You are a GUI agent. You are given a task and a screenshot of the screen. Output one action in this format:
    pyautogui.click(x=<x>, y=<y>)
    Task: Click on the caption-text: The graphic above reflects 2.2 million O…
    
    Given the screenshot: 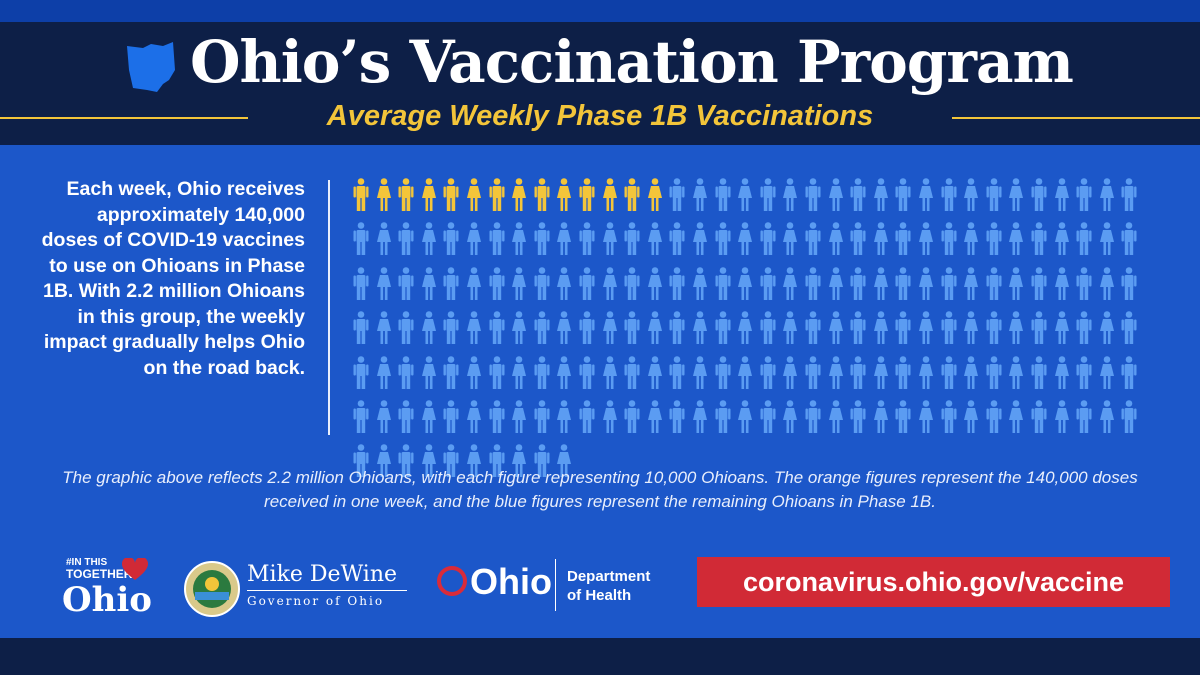 What is the action you would take?
    pyautogui.click(x=600, y=489)
    